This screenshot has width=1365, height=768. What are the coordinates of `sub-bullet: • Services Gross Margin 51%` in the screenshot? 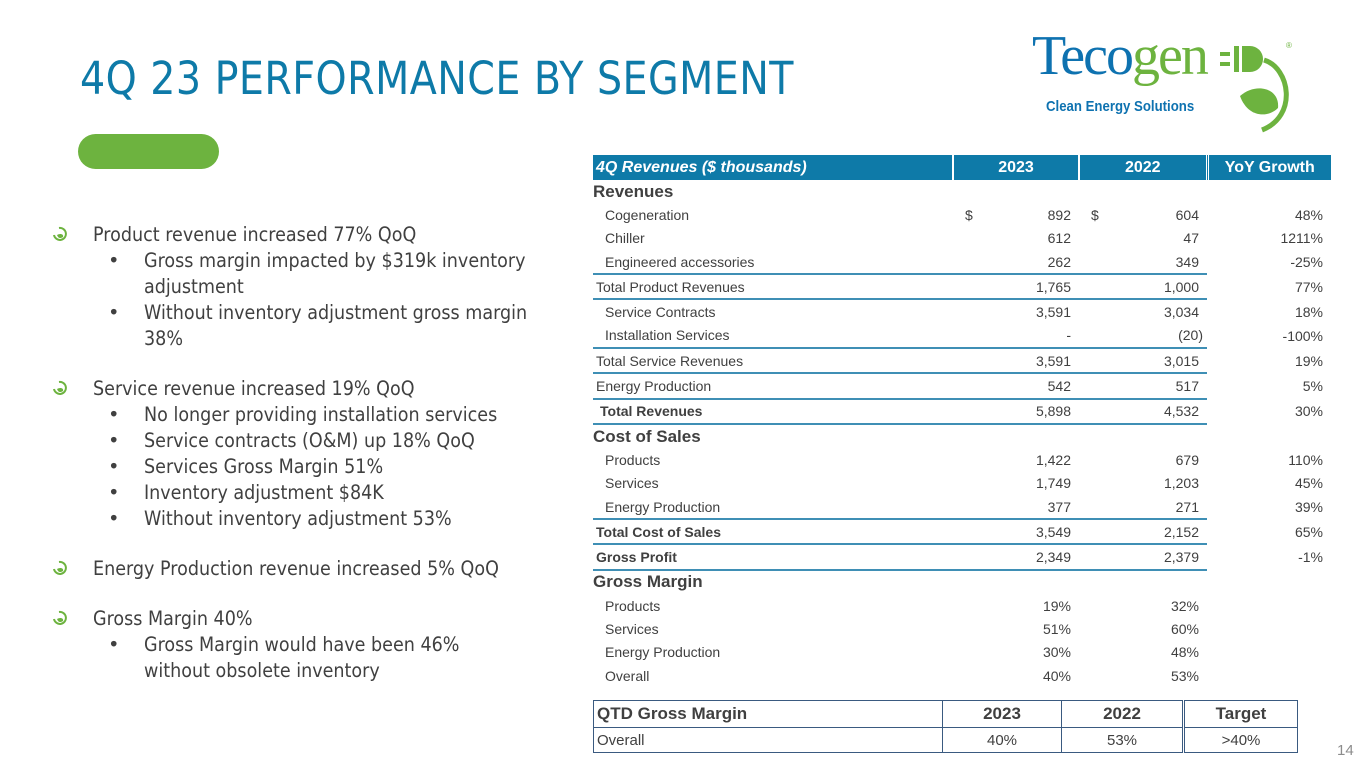 It's located at (246, 466).